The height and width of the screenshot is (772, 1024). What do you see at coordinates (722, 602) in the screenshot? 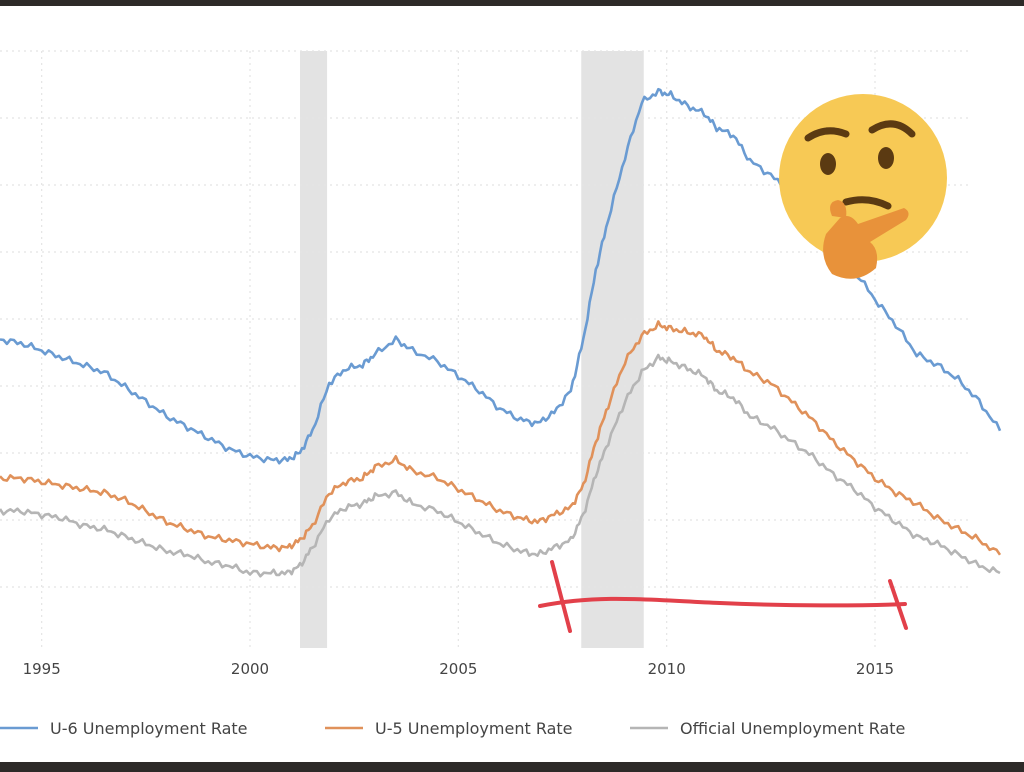
I see `bracket-line` at bounding box center [722, 602].